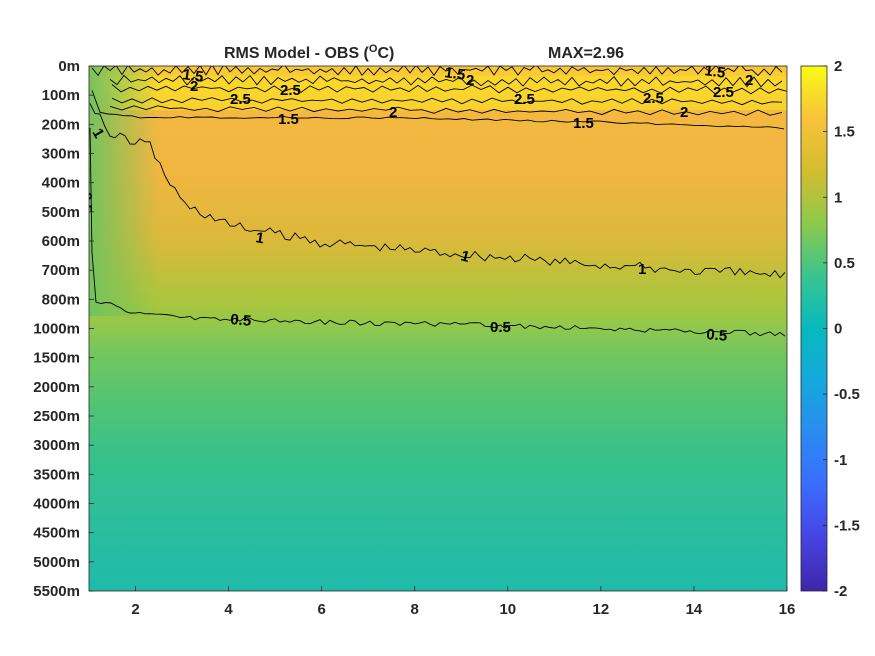  Describe the element at coordinates (56, 445) in the screenshot. I see `y-tick-label: 3000m` at that location.